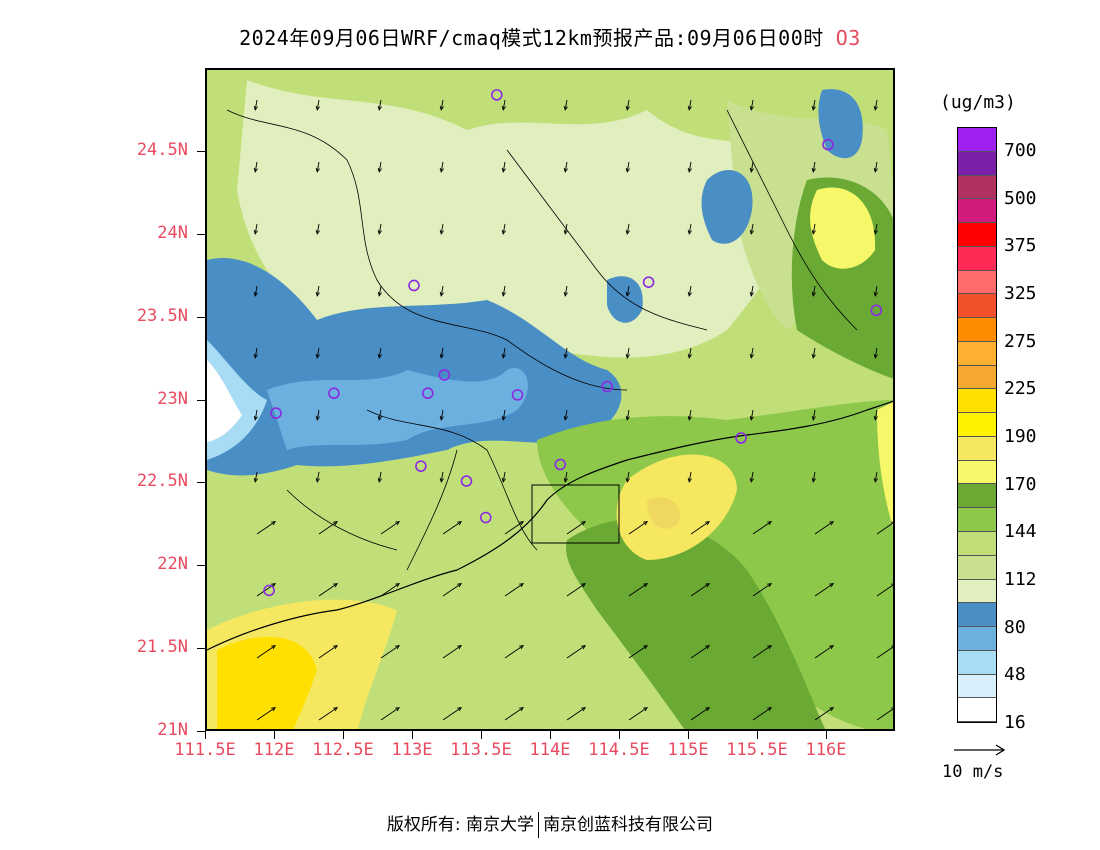 Image resolution: width=1100 pixels, height=850 pixels. Describe the element at coordinates (267, 682) in the screenshot. I see `bright-yellow-sw` at that location.